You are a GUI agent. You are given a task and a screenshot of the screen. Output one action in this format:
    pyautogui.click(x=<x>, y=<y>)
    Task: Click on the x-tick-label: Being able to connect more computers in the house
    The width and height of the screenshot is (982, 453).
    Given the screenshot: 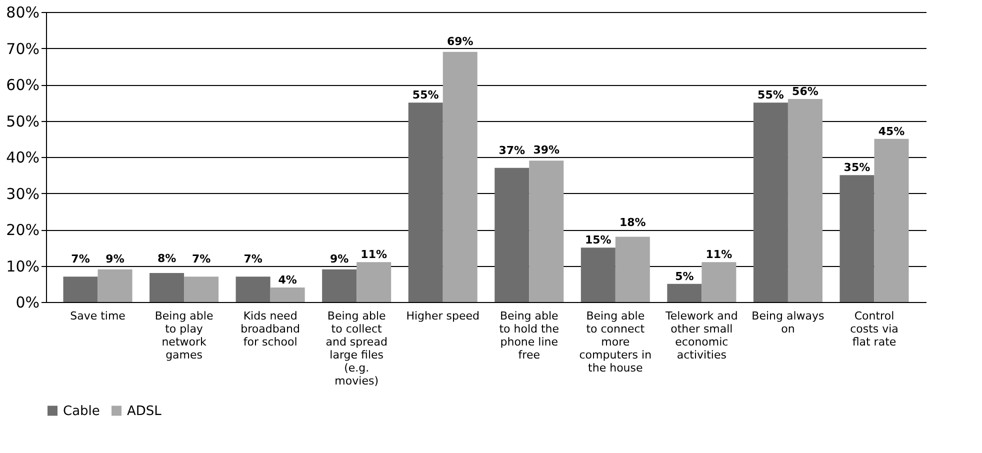 What is the action you would take?
    pyautogui.click(x=615, y=342)
    